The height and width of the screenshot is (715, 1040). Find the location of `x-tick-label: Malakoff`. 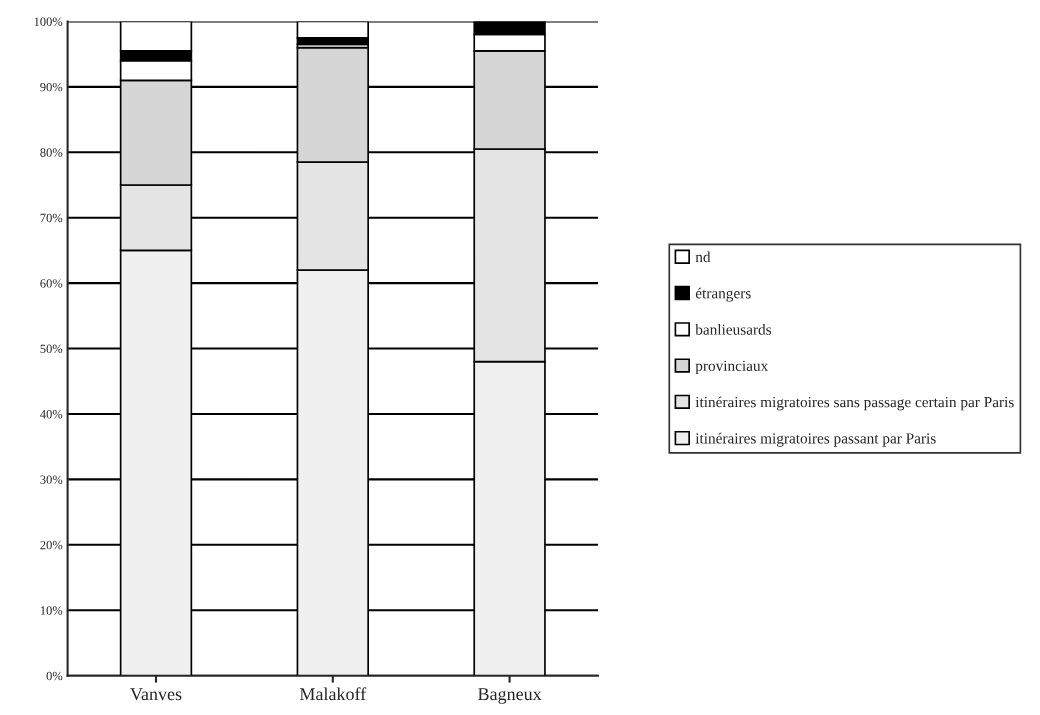

x-tick-label: Malakoff is located at coordinates (333, 694).